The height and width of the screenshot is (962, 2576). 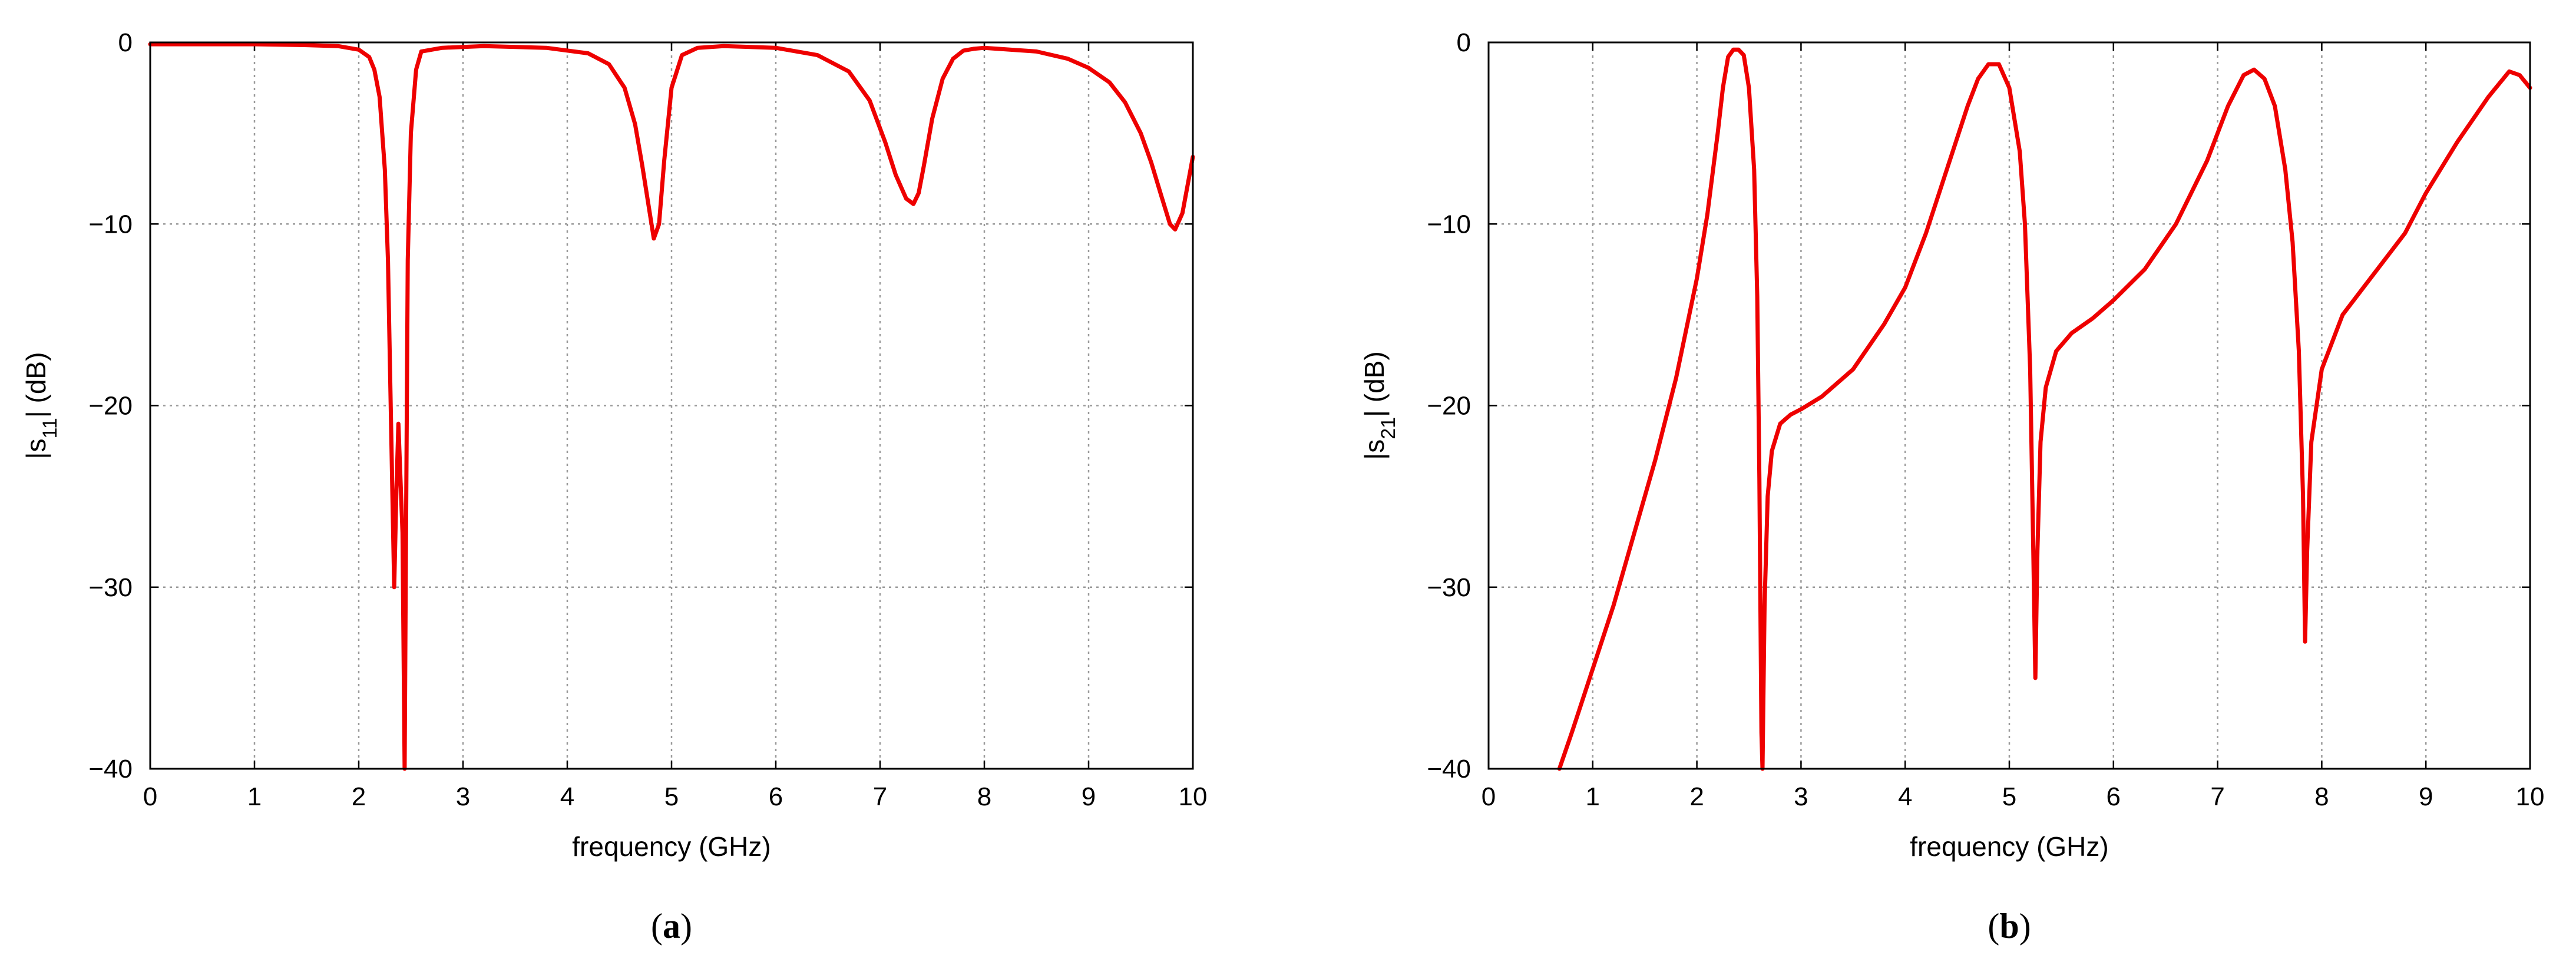 What do you see at coordinates (2009, 847) in the screenshot?
I see `x-axis-label-b: frequency (GHz)` at bounding box center [2009, 847].